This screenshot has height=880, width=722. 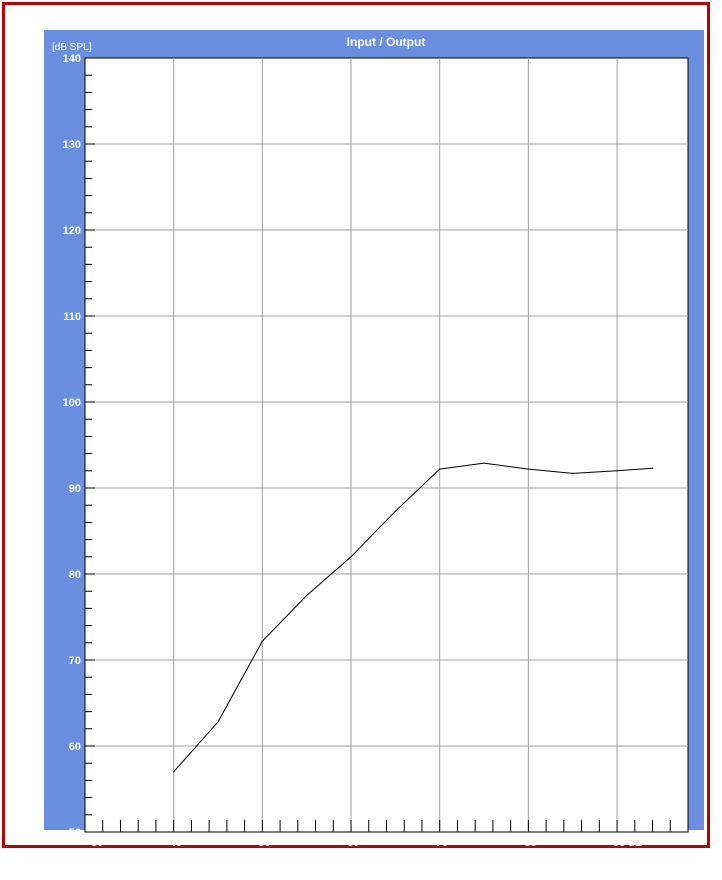 I want to click on x-tick-label: 50, so click(x=264, y=843).